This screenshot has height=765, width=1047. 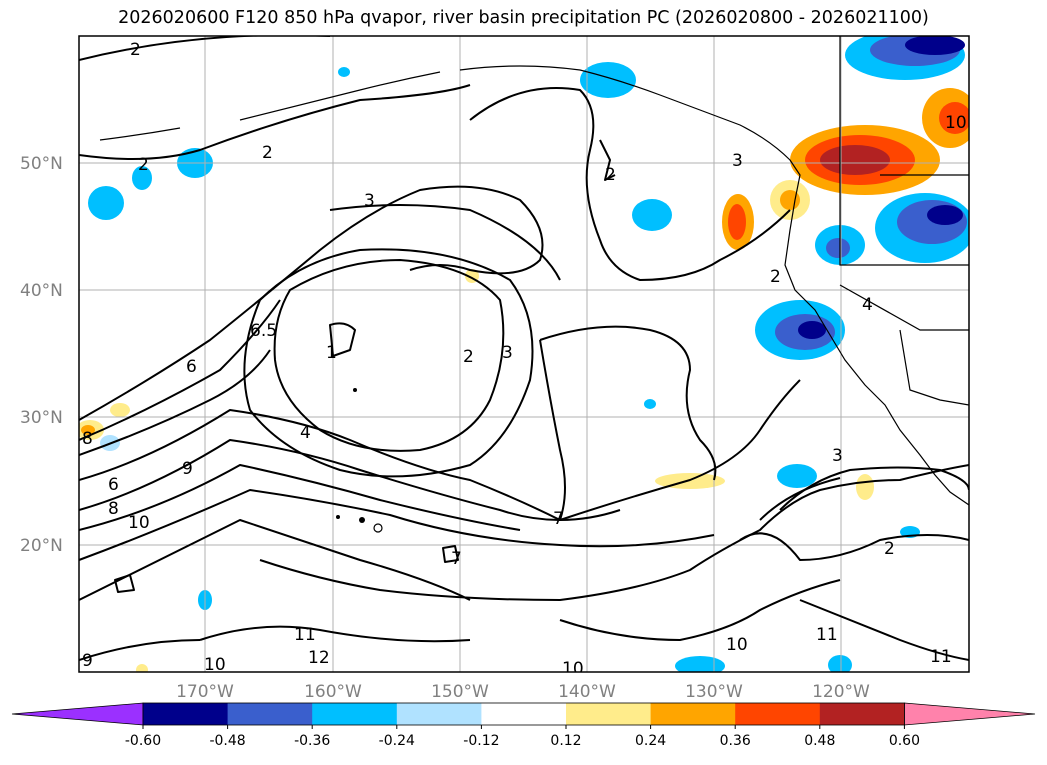 I want to click on colorbar-tick-label: -0.24, so click(x=397, y=741).